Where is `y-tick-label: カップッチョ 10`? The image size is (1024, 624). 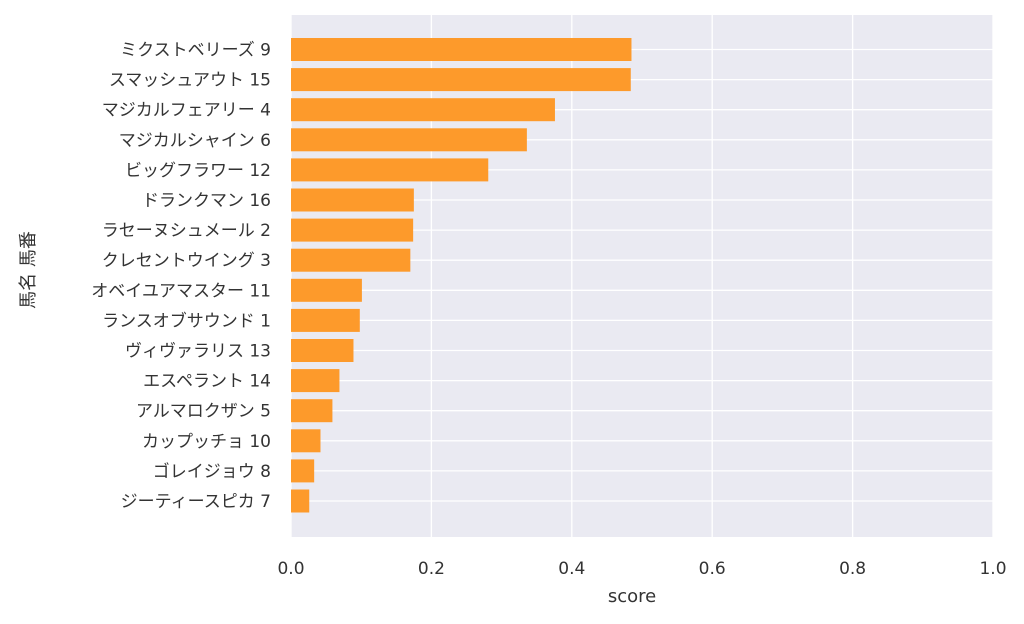
y-tick-label: カップッチョ 10 is located at coordinates (206, 442).